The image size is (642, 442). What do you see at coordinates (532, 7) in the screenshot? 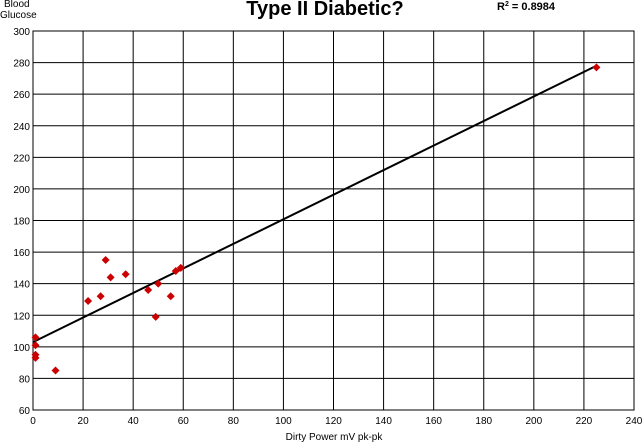
I see `r-squared-value: = 0.8984` at bounding box center [532, 7].